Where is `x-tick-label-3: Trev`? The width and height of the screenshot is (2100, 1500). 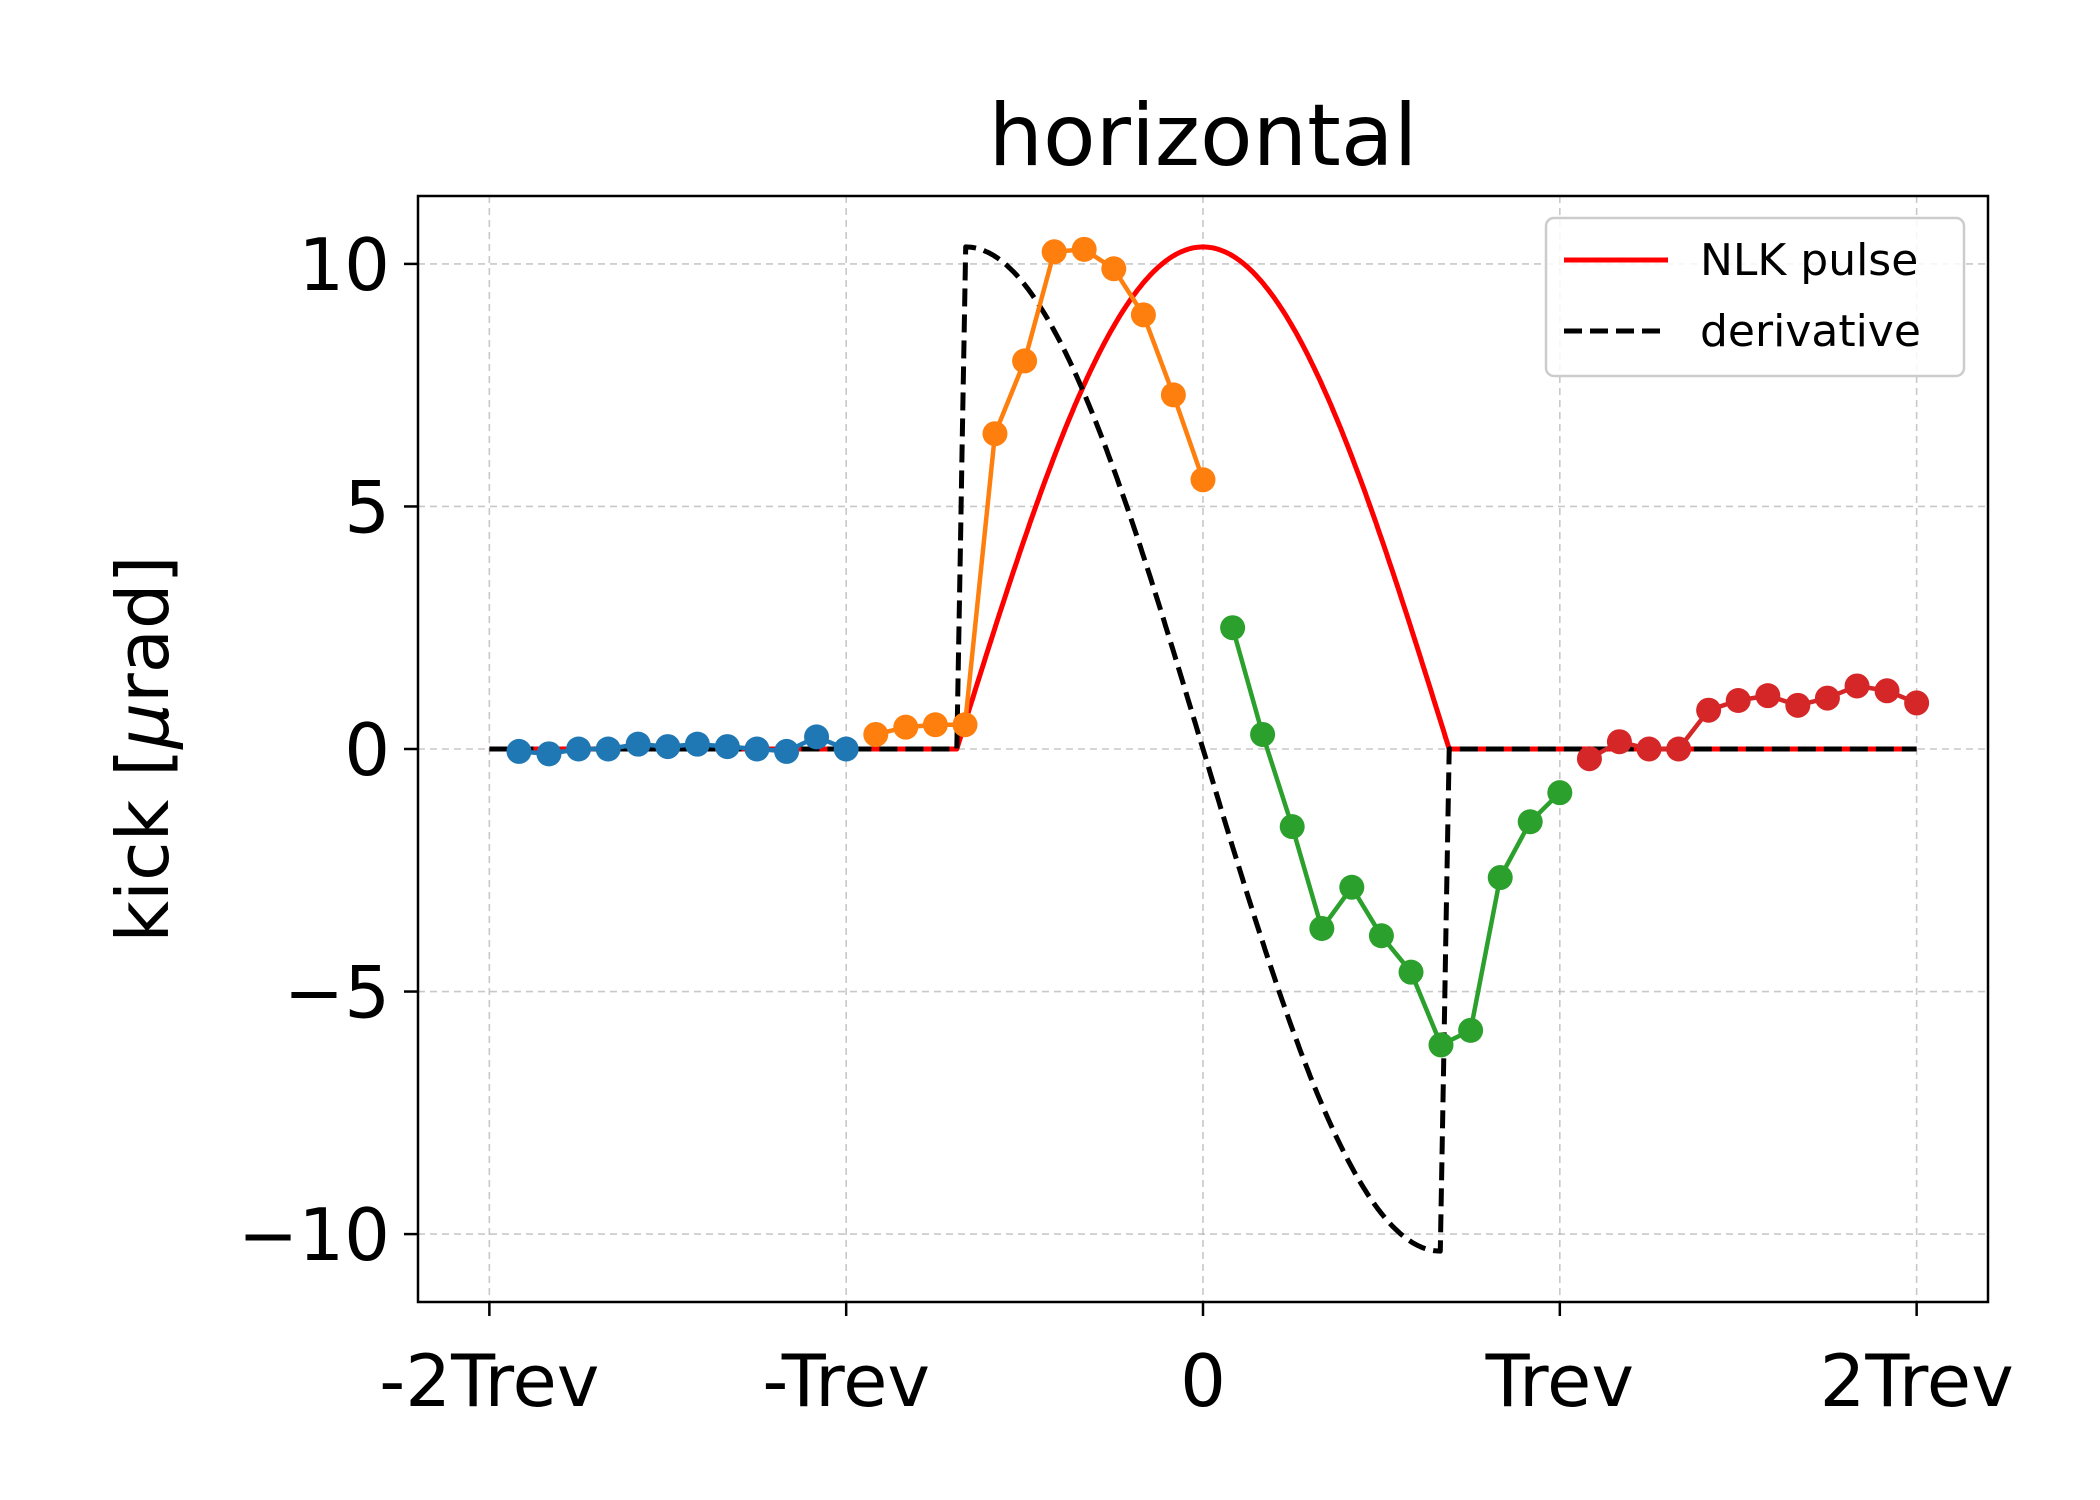 x-tick-label-3: Trev is located at coordinates (1559, 1381).